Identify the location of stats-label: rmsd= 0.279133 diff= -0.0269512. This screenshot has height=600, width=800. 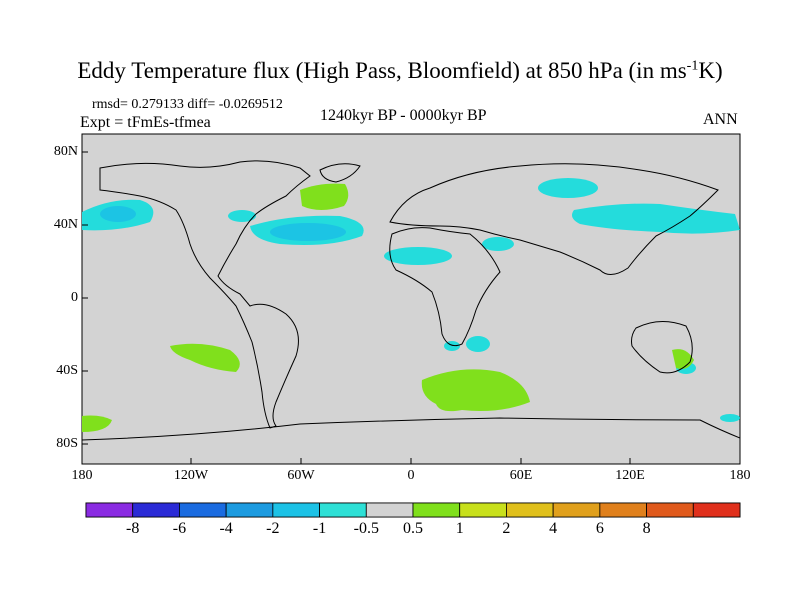
(187, 104).